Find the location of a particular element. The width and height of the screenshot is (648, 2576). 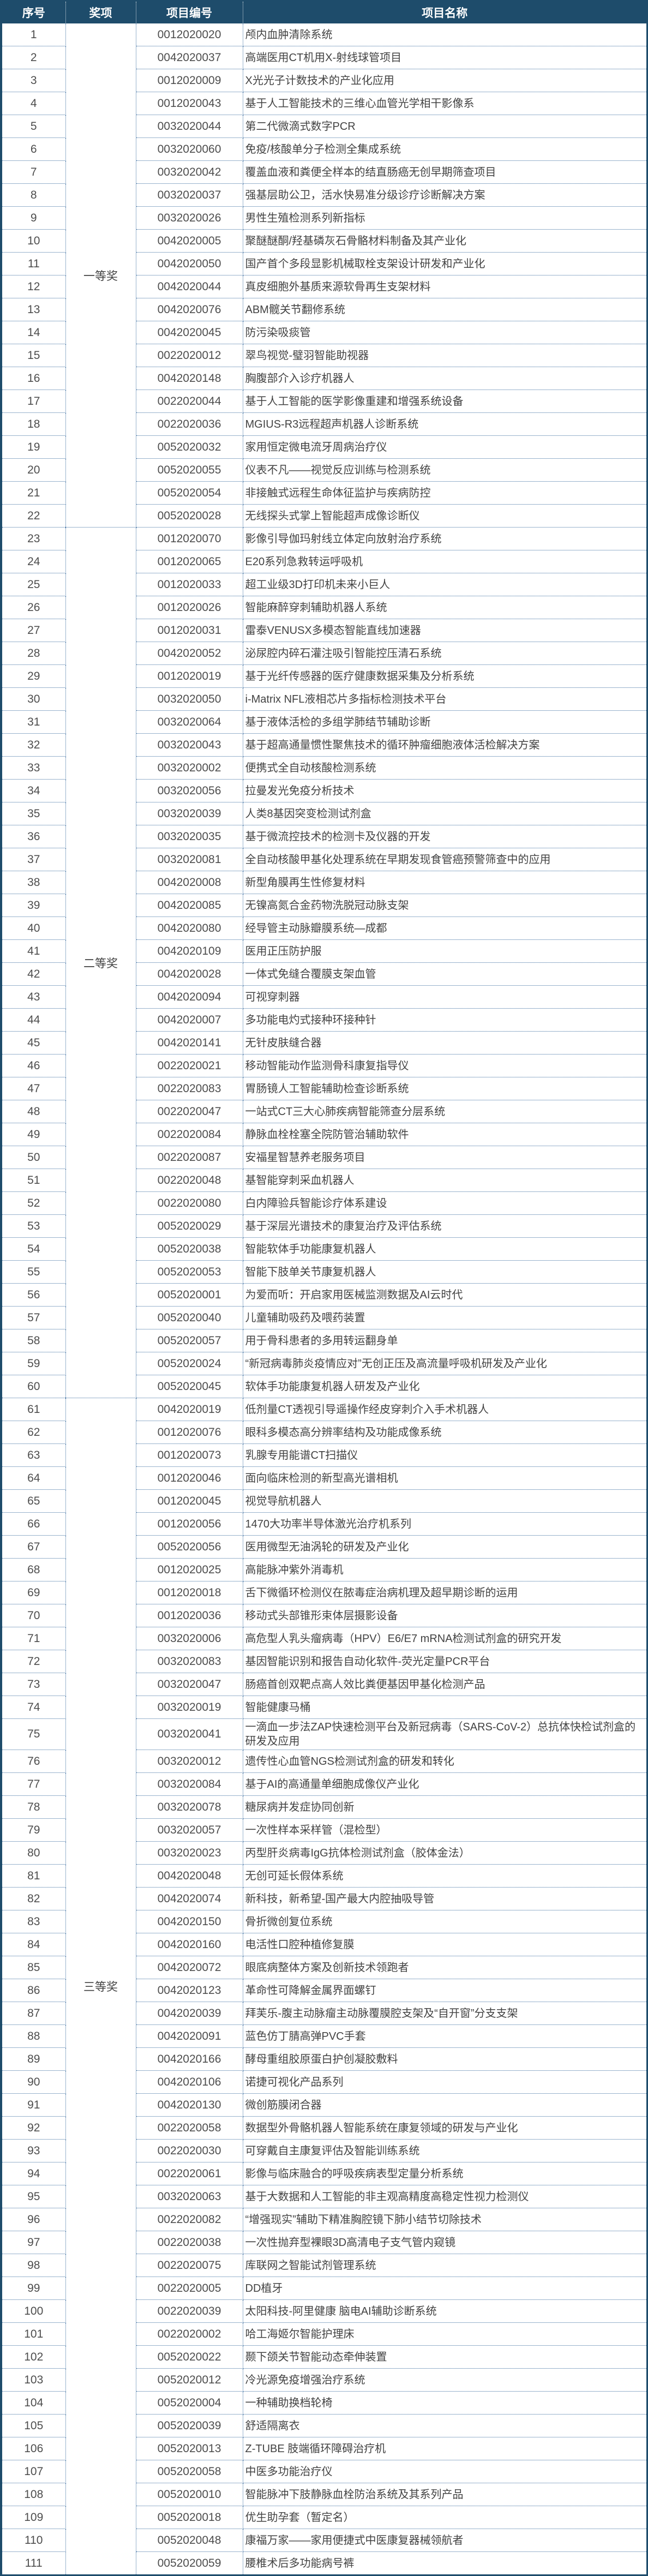

row-code-cell: 0032020081 is located at coordinates (189, 860).